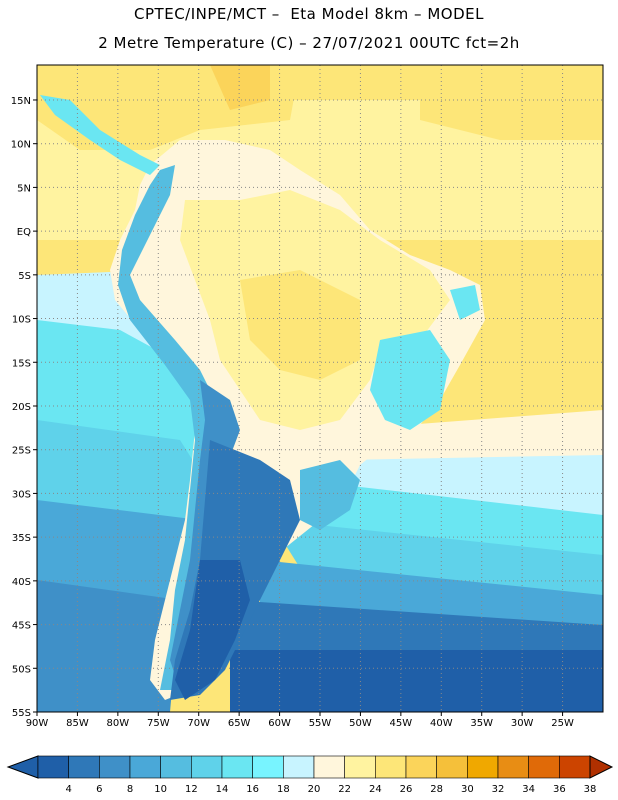 The height and width of the screenshot is (800, 618). I want to click on colorbar-label: 24, so click(375, 789).